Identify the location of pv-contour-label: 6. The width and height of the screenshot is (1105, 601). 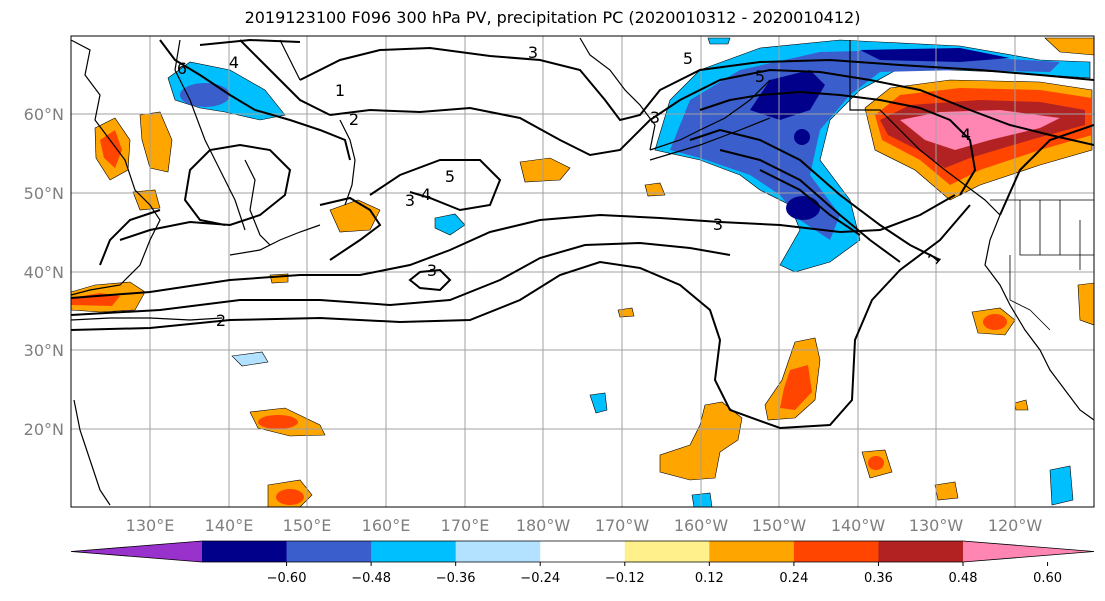
(182, 68).